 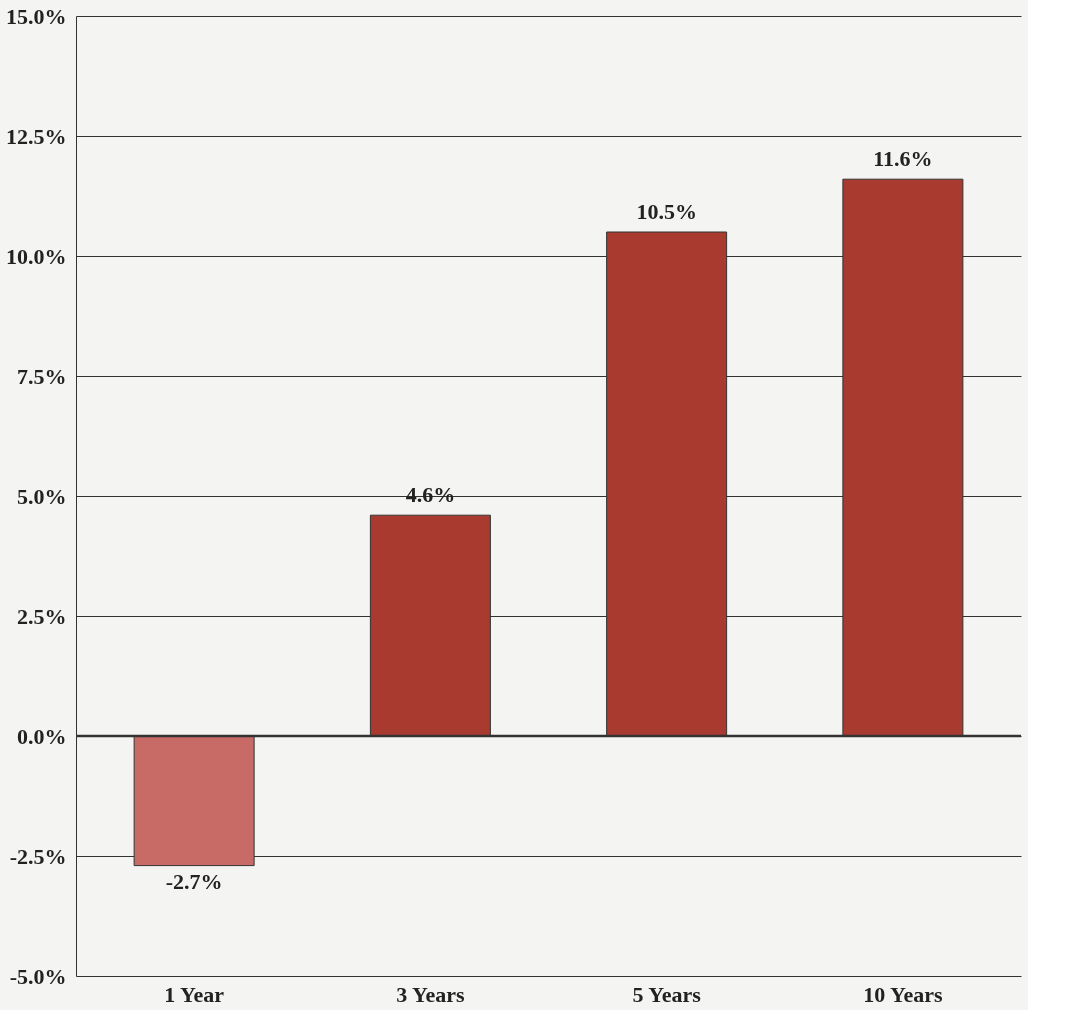 I want to click on y-tick-label: 12.5%, so click(x=36, y=136).